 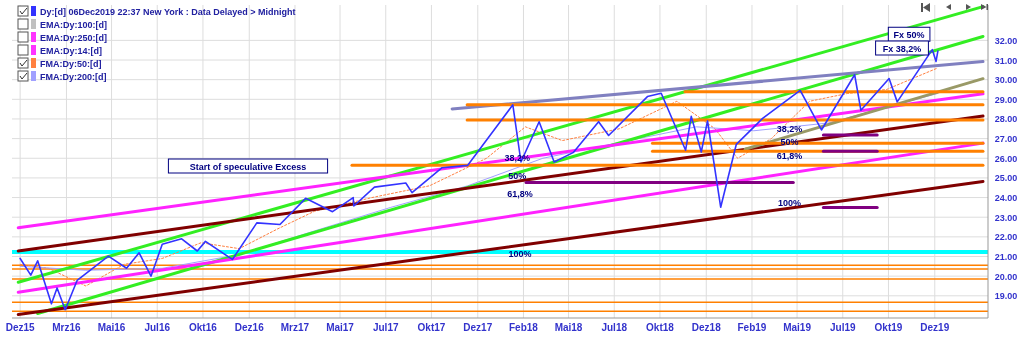 I want to click on y-tick-label: 32.00, so click(x=1006, y=40).